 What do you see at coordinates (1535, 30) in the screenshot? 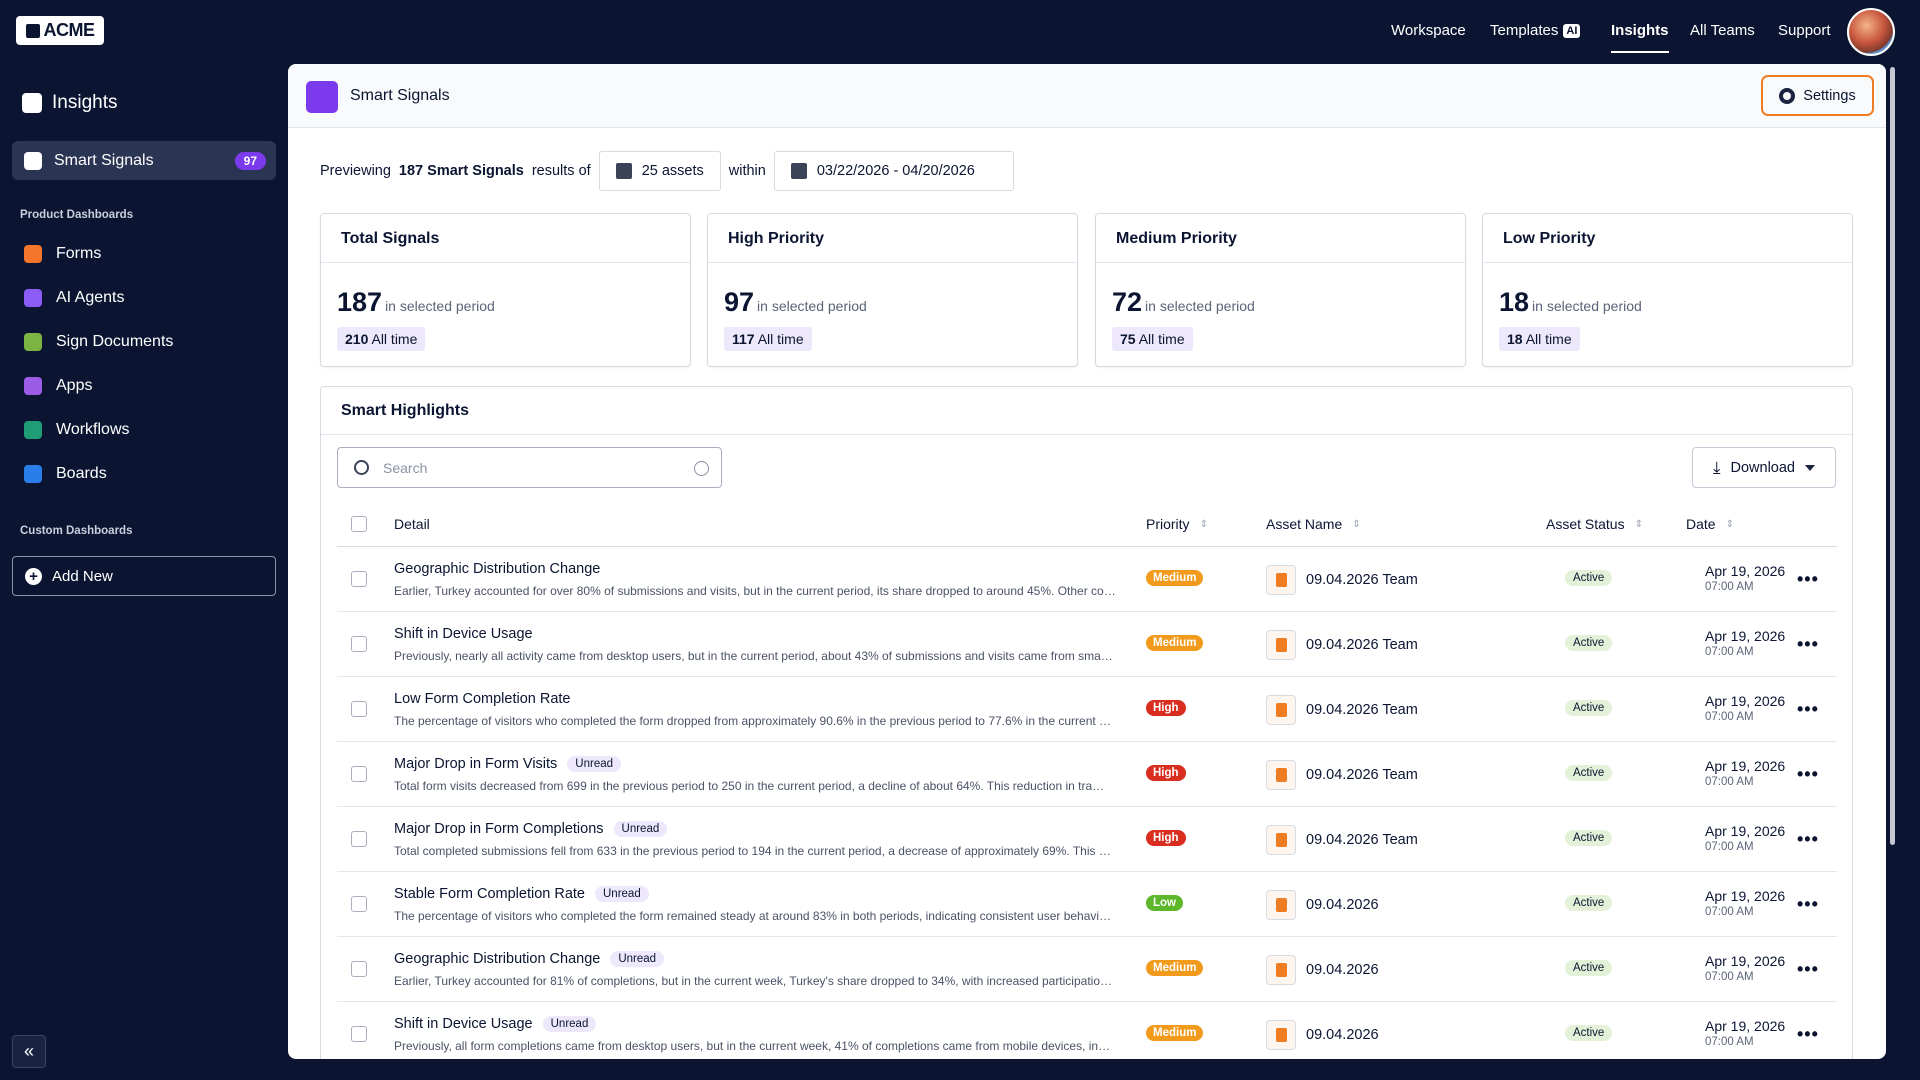
I see `nav-link: Templates AI` at bounding box center [1535, 30].